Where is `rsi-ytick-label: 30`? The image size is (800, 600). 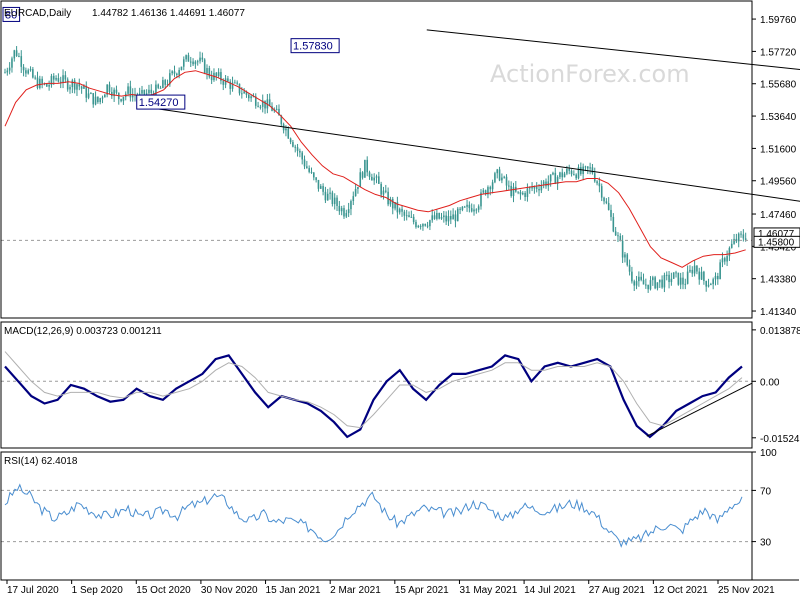 rsi-ytick-label: 30 is located at coordinates (766, 543).